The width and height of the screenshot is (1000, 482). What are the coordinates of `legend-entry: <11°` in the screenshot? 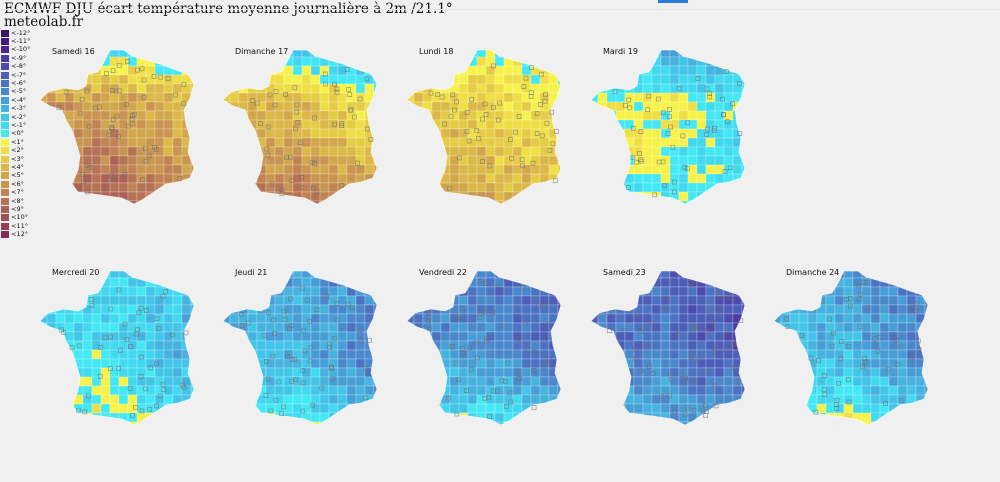 It's located at (15, 226).